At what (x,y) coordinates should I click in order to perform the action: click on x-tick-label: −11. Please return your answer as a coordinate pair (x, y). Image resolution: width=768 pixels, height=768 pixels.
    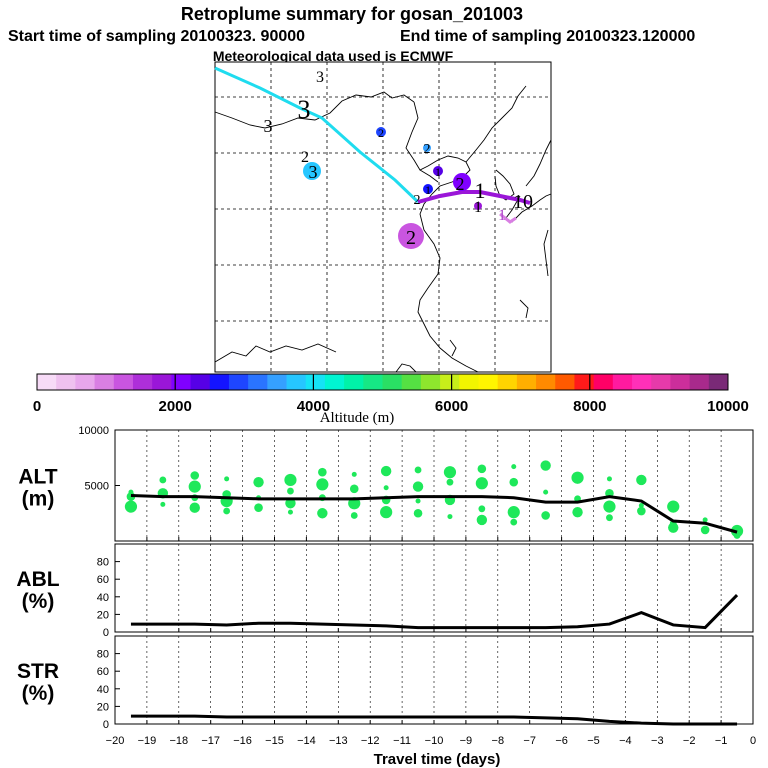
    Looking at the image, I should click on (402, 741).